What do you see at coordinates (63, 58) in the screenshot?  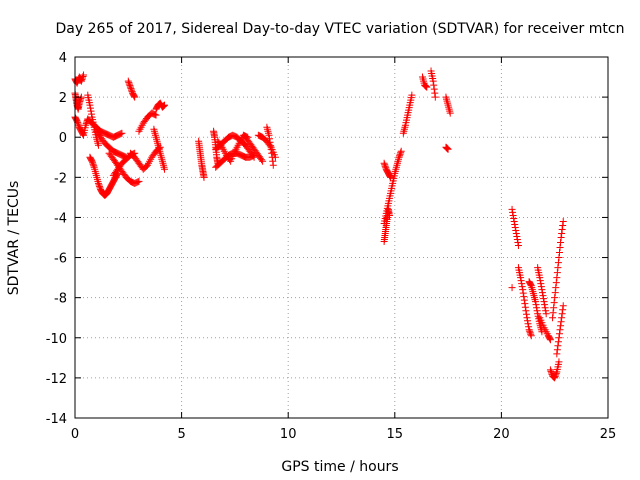 I see `y-tick-label: 4` at bounding box center [63, 58].